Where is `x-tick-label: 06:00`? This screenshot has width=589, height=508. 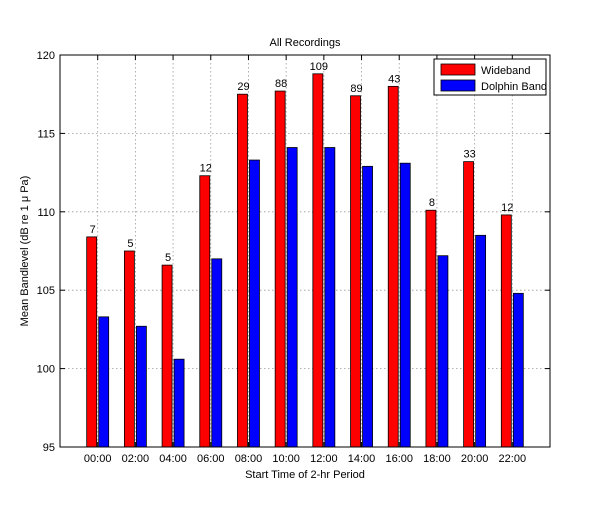
x-tick-label: 06:00 is located at coordinates (211, 459).